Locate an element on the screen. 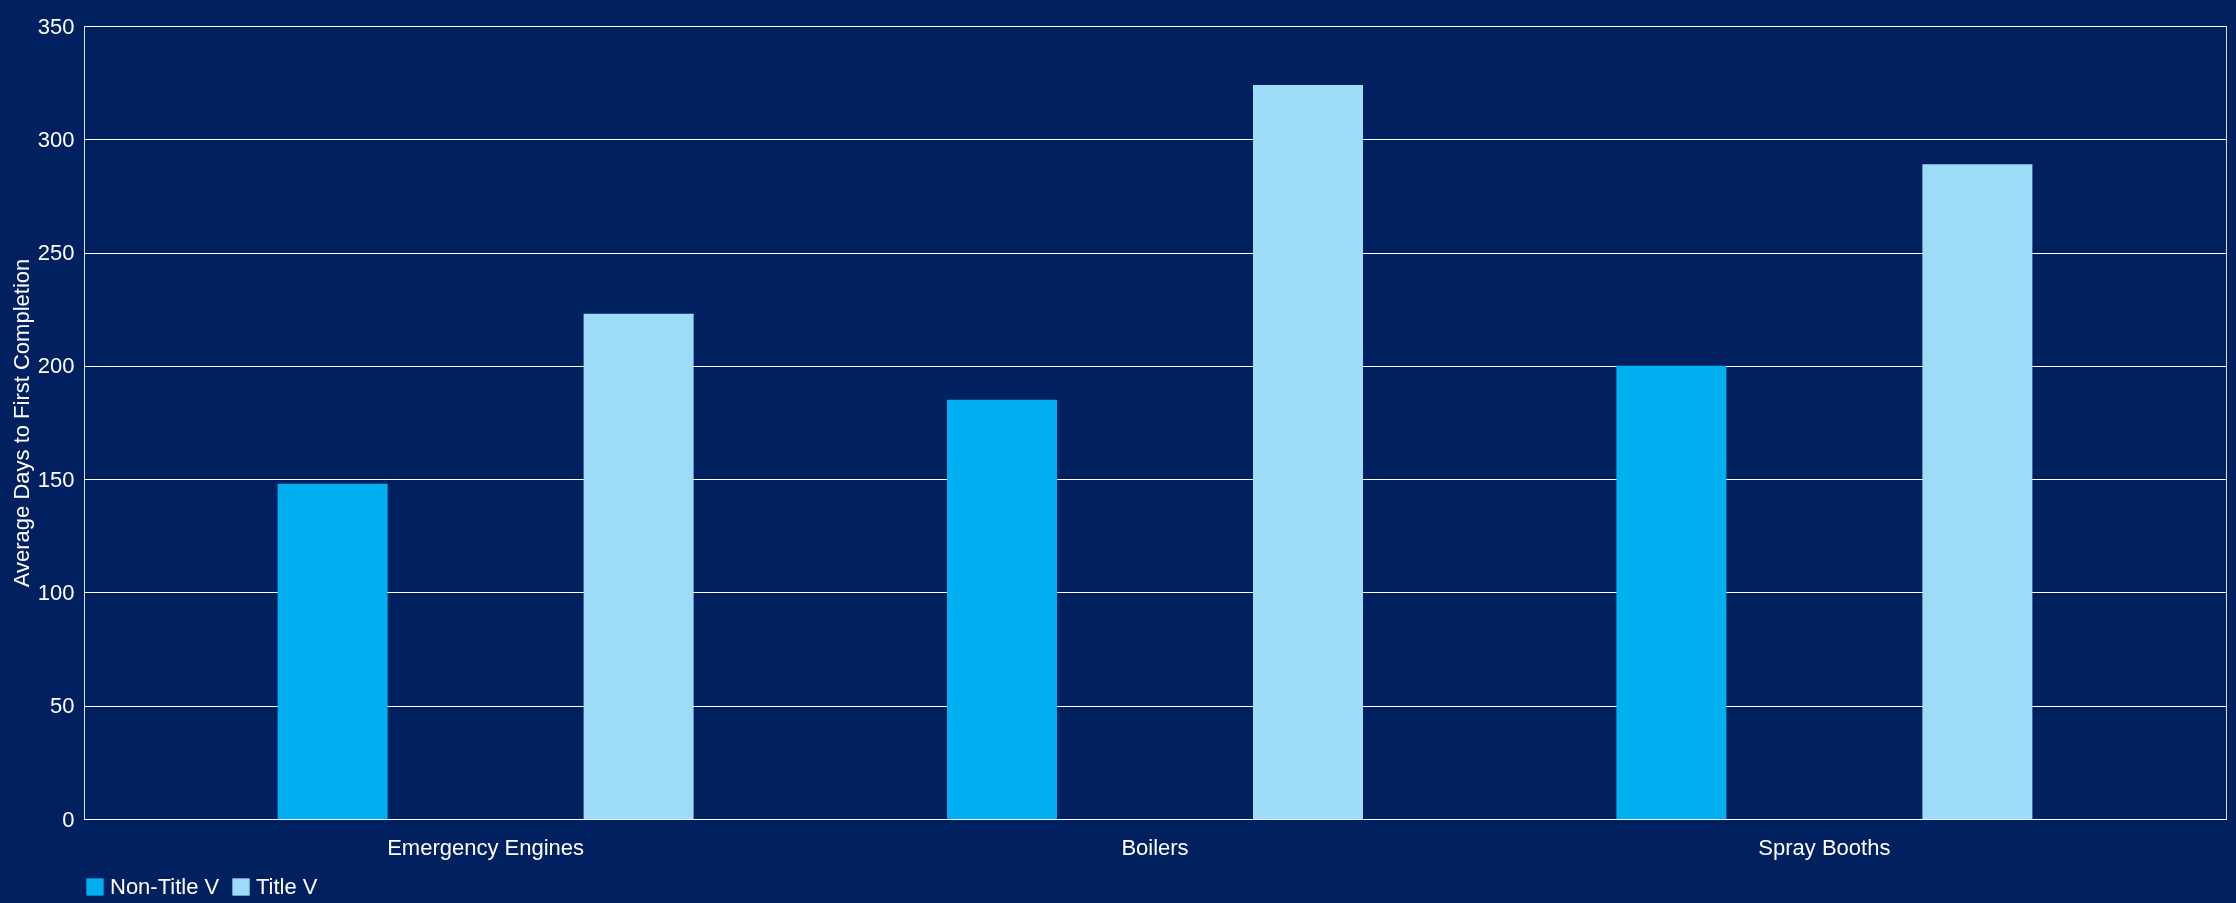 The image size is (2236, 903). y-tick-label: 0 is located at coordinates (68, 819).